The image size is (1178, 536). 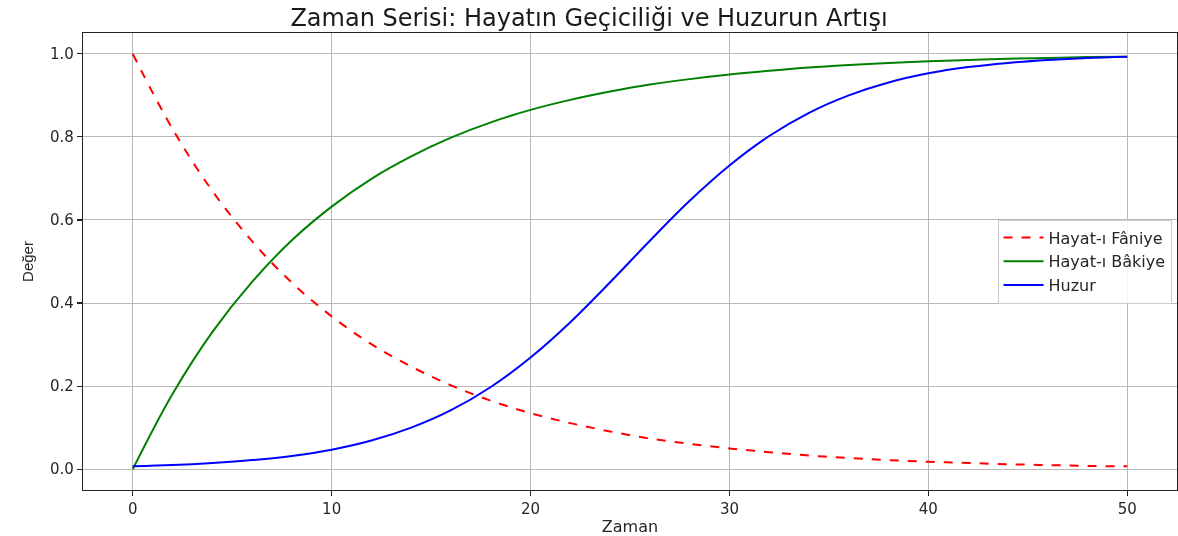 I want to click on legend-label: Huzur, so click(x=1072, y=286).